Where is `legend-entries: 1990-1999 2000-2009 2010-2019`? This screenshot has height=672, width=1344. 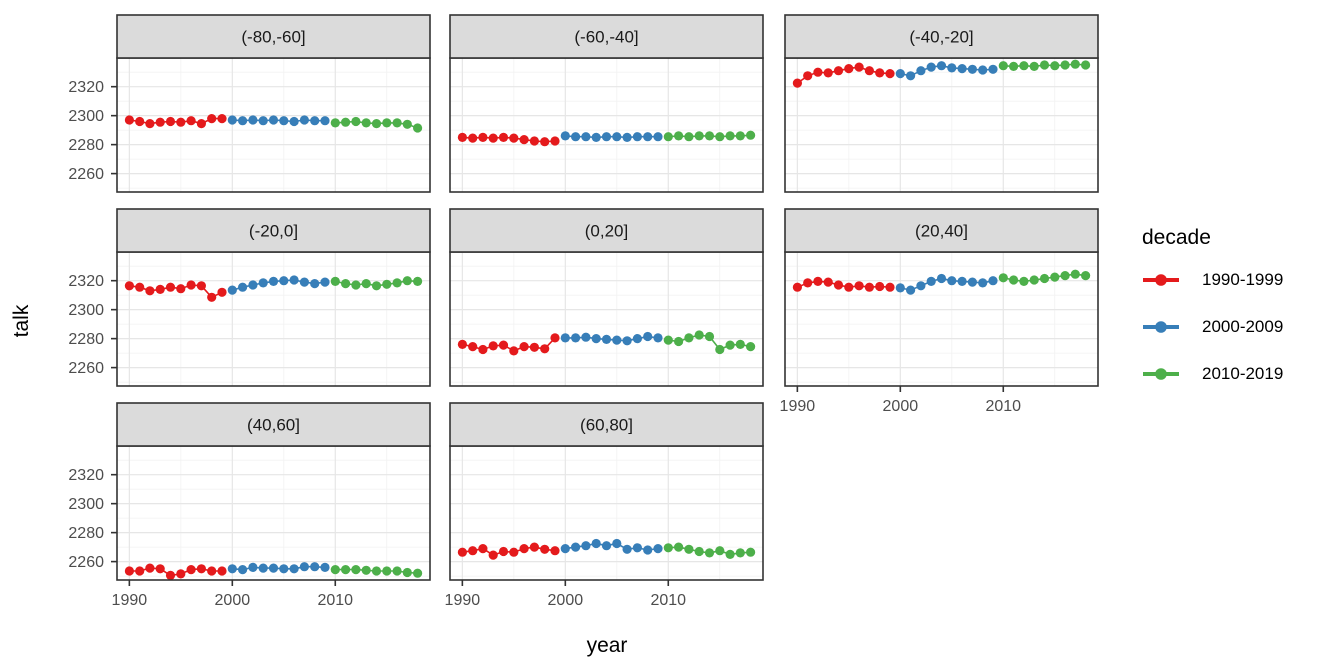 legend-entries: 1990-1999 2000-2009 2010-2019 is located at coordinates (1210, 327).